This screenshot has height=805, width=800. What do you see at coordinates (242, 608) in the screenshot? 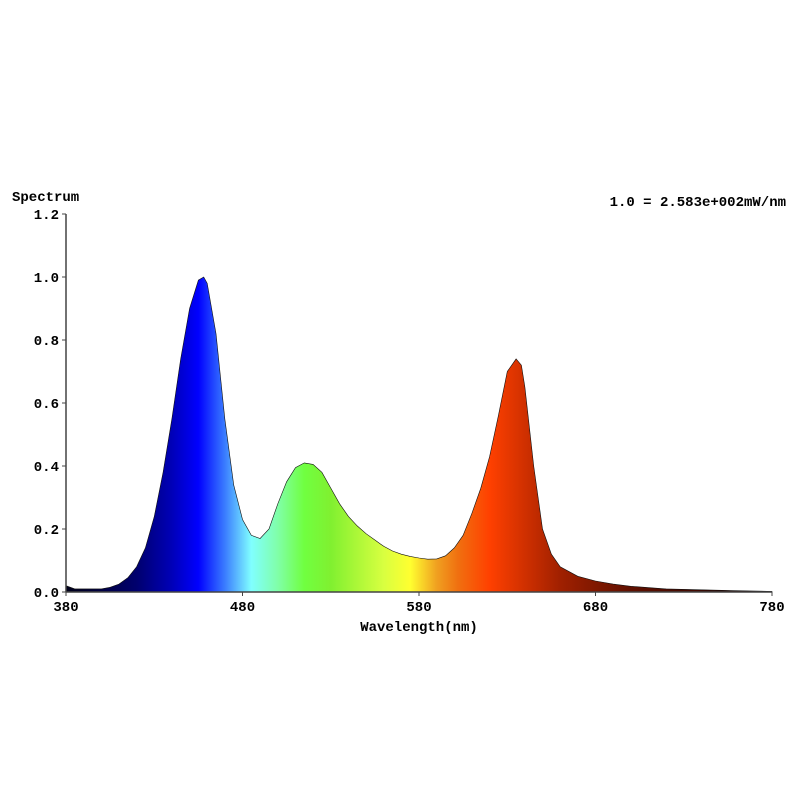
I see `x-tick-label: 480` at bounding box center [242, 608].